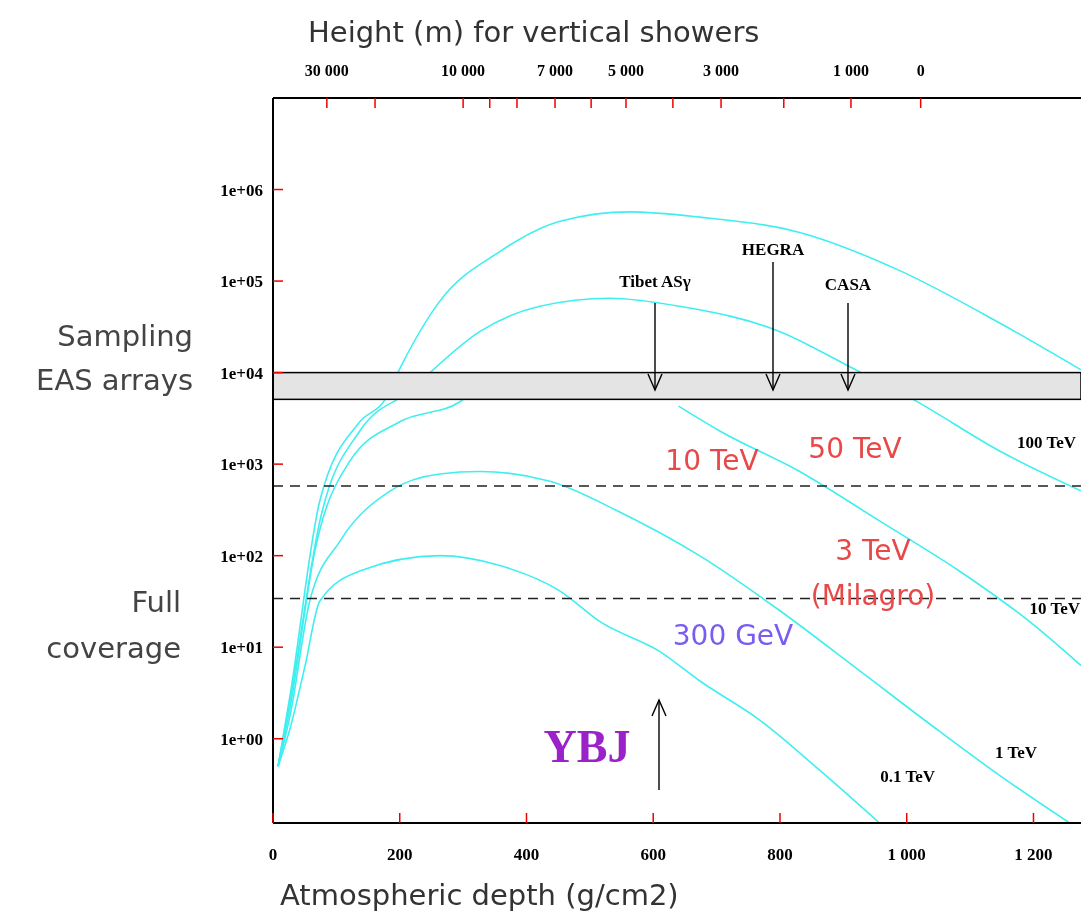 Image resolution: width=1082 pixels, height=914 pixels. What do you see at coordinates (848, 284) in the screenshot?
I see `annotation: CASA` at bounding box center [848, 284].